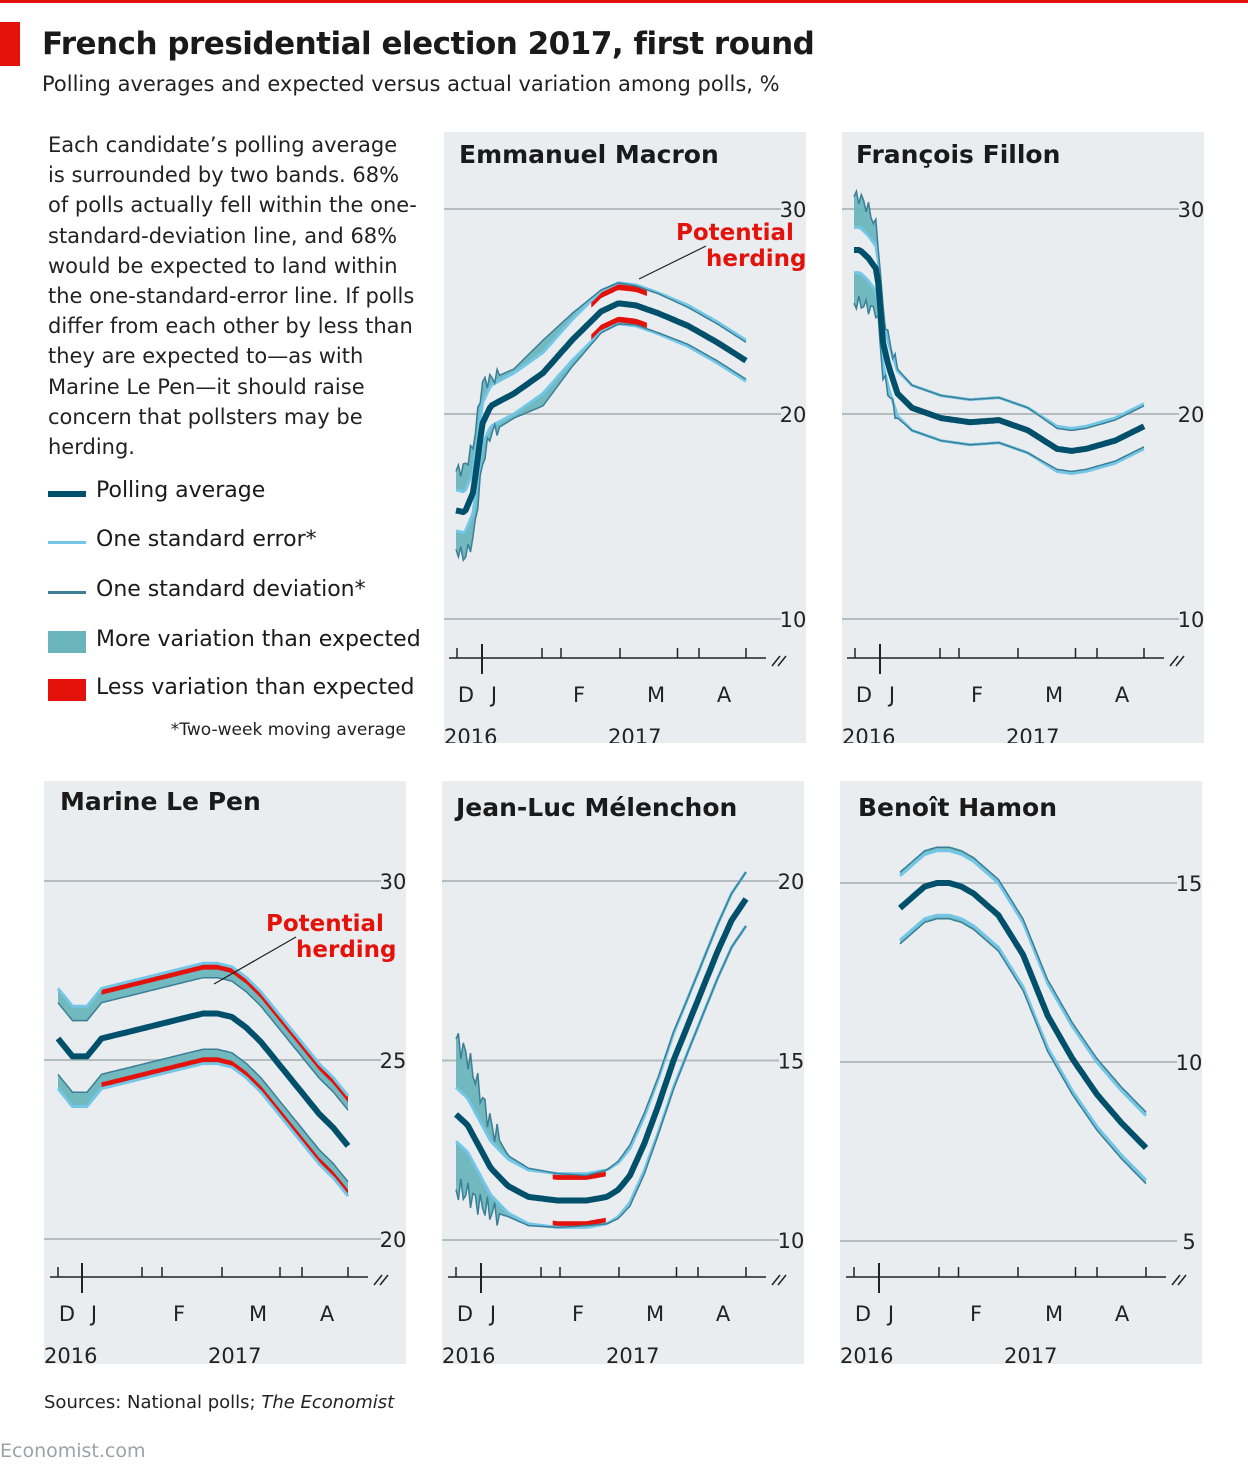  Describe the element at coordinates (73, 1451) in the screenshot. I see `brand-footer: Economist.com` at that location.